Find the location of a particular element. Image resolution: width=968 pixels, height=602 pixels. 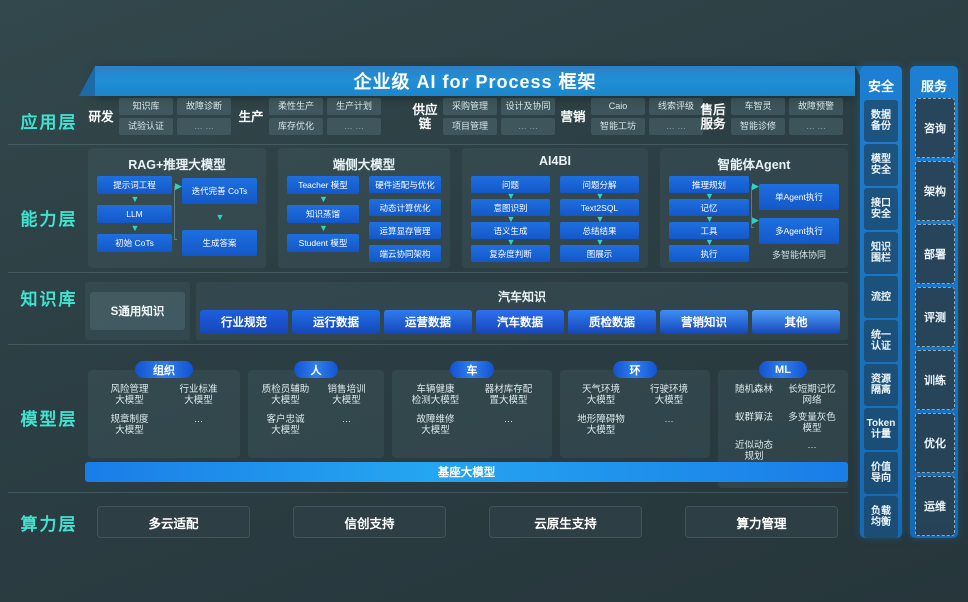

knowledge-chip: 汽车数据 is located at coordinates (520, 322).